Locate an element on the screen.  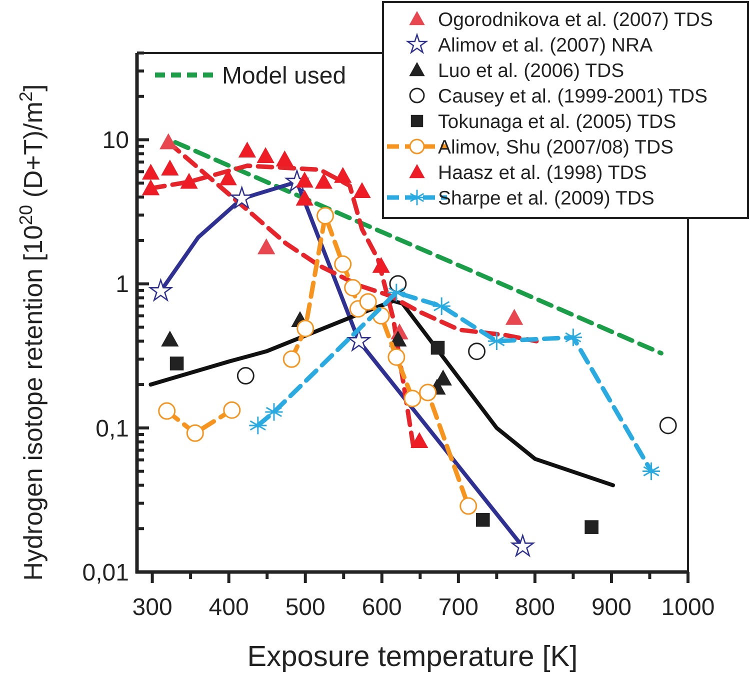
legend-label: Alimov et al. (2007) NRA is located at coordinates (545, 45).